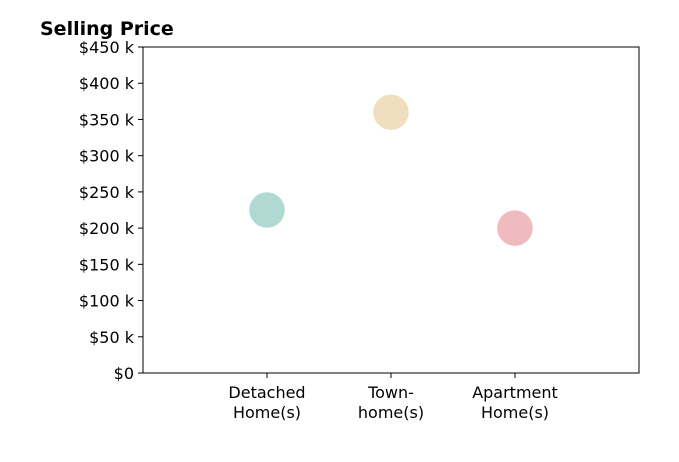  Describe the element at coordinates (107, 47) in the screenshot. I see `y-tick-label: $450 k` at that location.